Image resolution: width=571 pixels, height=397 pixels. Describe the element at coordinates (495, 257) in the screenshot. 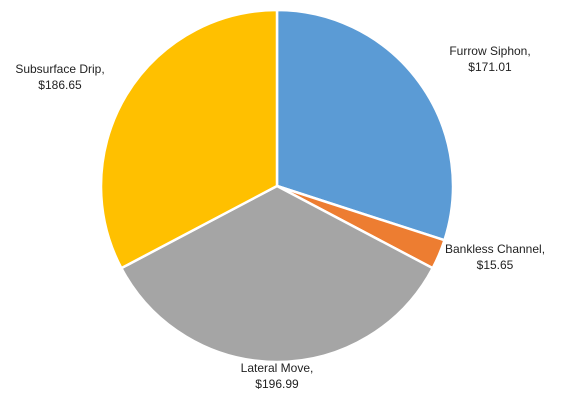

I see `data-label-bankless-channel: Bankless Channel, $15.65` at that location.